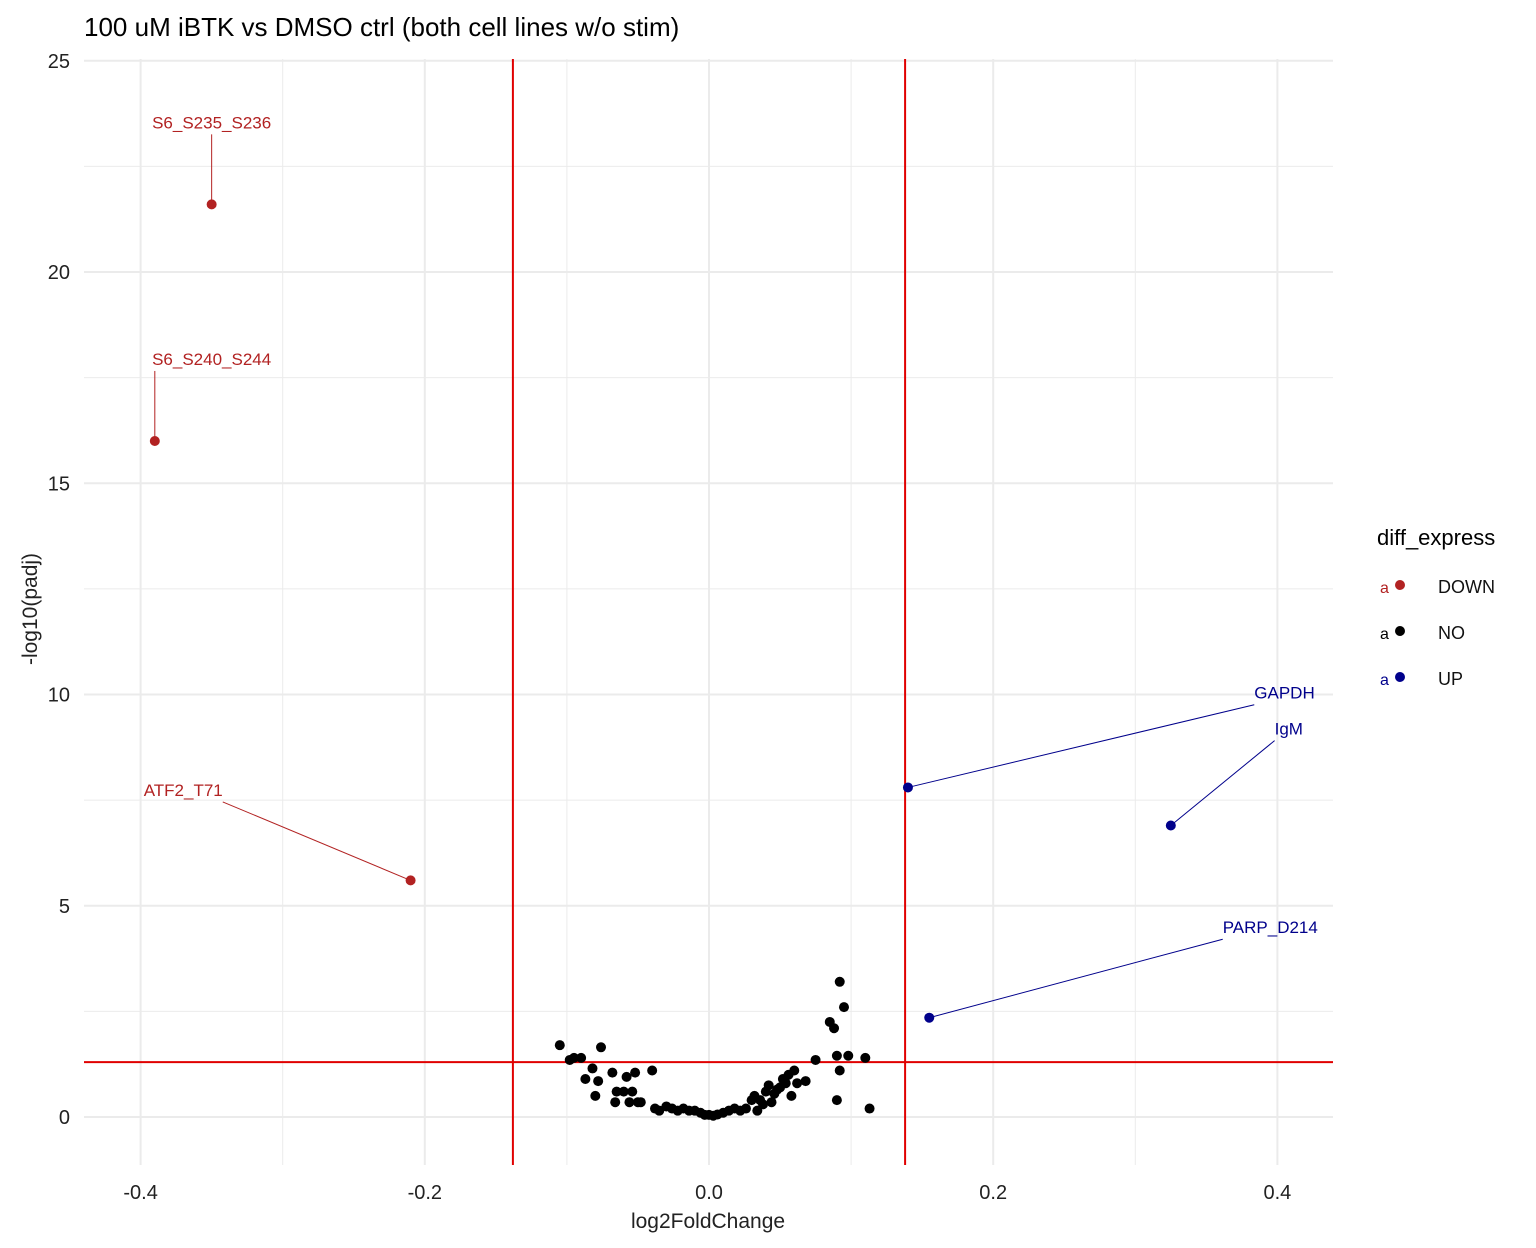  I want to click on point-label: GAPDH, so click(1284, 693).